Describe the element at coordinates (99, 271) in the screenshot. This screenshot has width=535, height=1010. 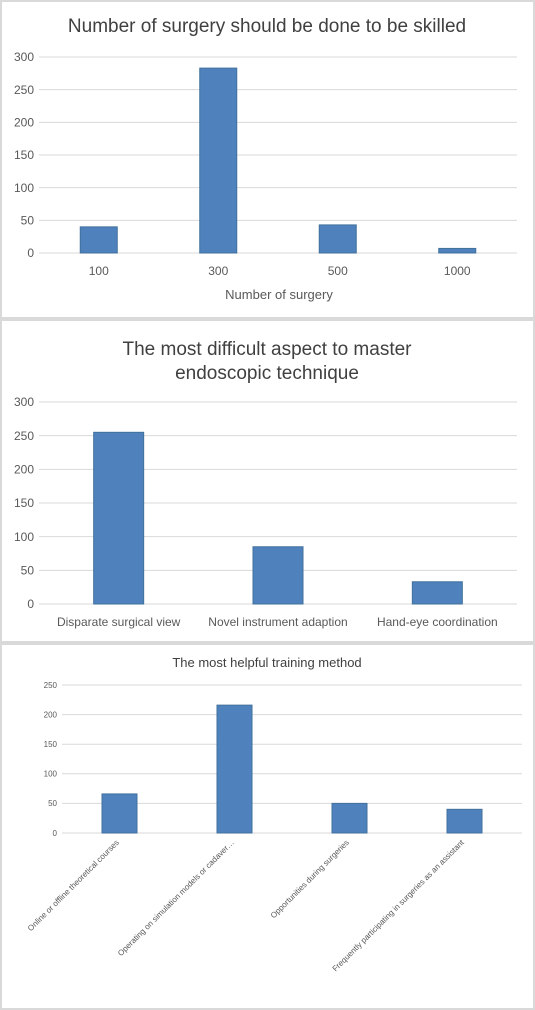
I see `x-tick-label: 100` at that location.